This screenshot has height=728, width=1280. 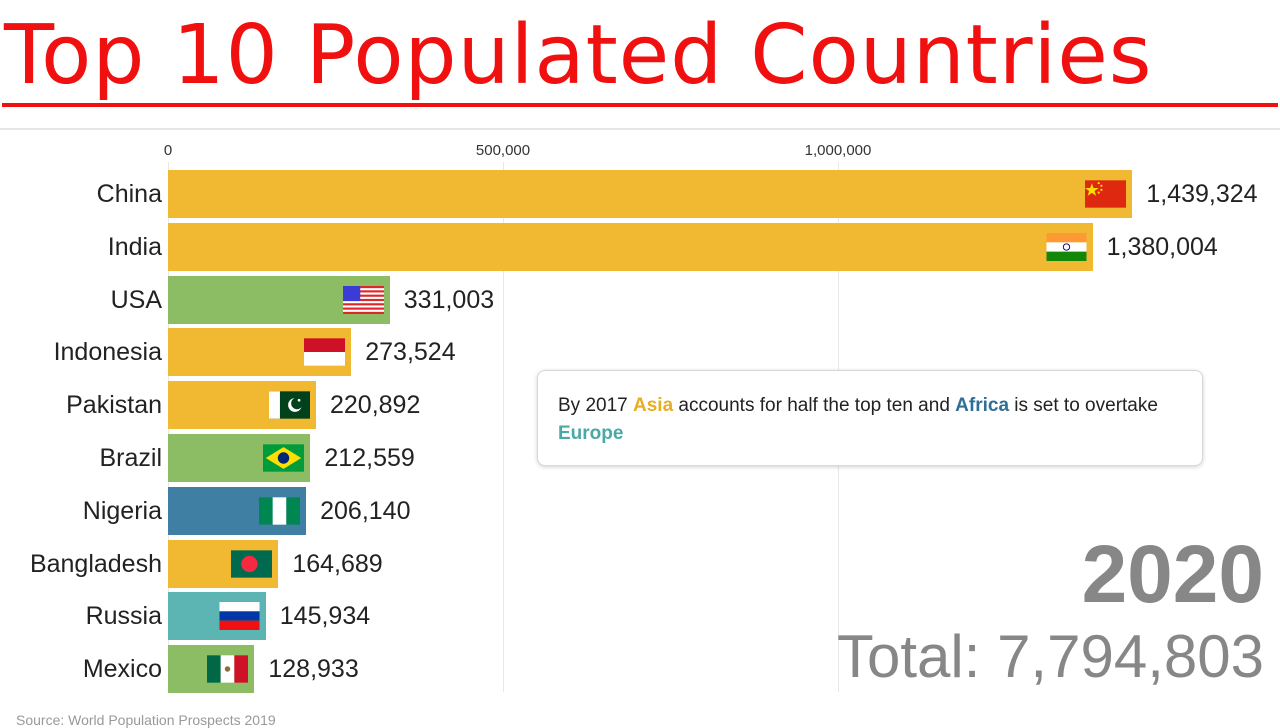 I want to click on bar-row-india: India 1,380,004, so click(x=640, y=246).